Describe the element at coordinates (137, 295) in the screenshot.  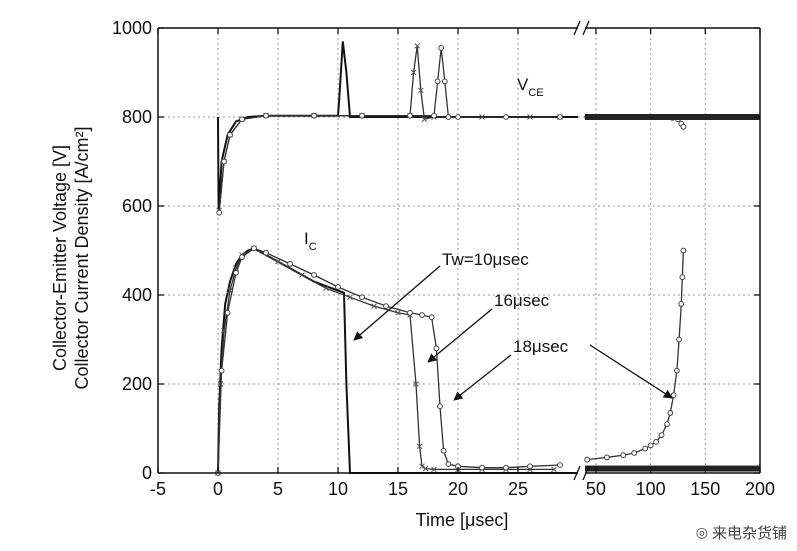
I see `y-tick-label: 400` at that location.